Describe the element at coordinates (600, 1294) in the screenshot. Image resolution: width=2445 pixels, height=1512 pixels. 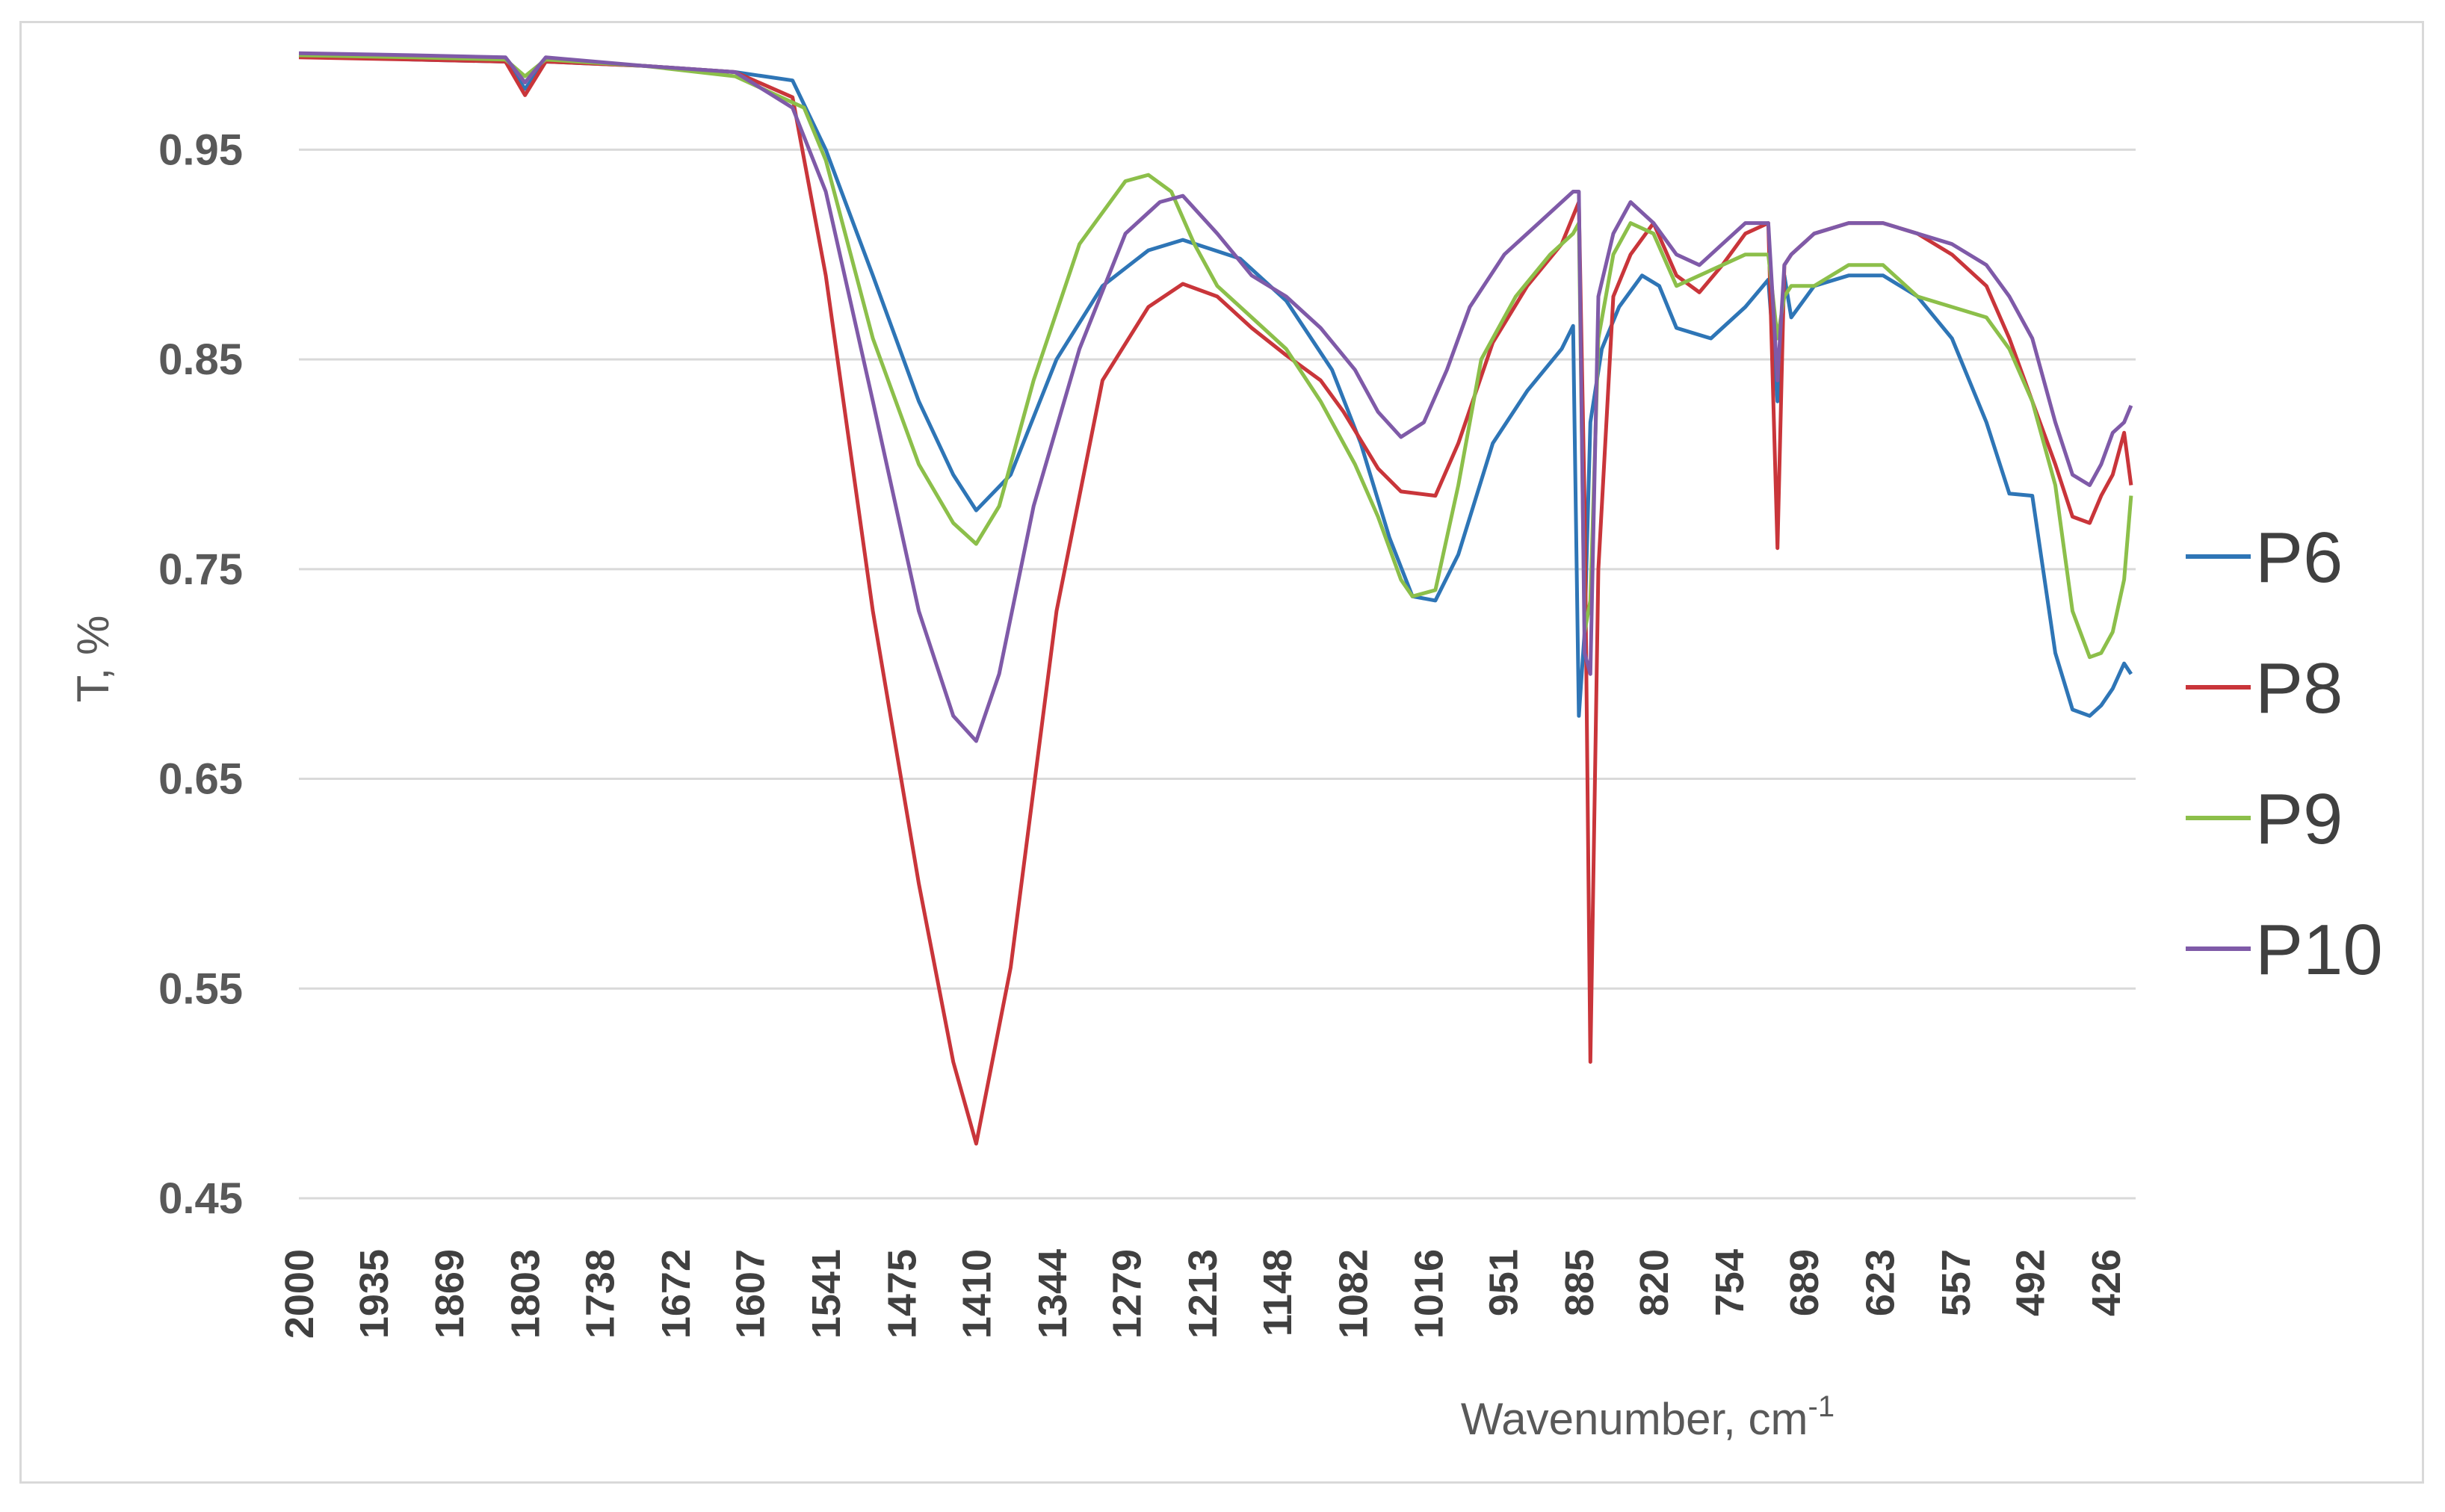
I see `x-tick-label: 1738` at that location.